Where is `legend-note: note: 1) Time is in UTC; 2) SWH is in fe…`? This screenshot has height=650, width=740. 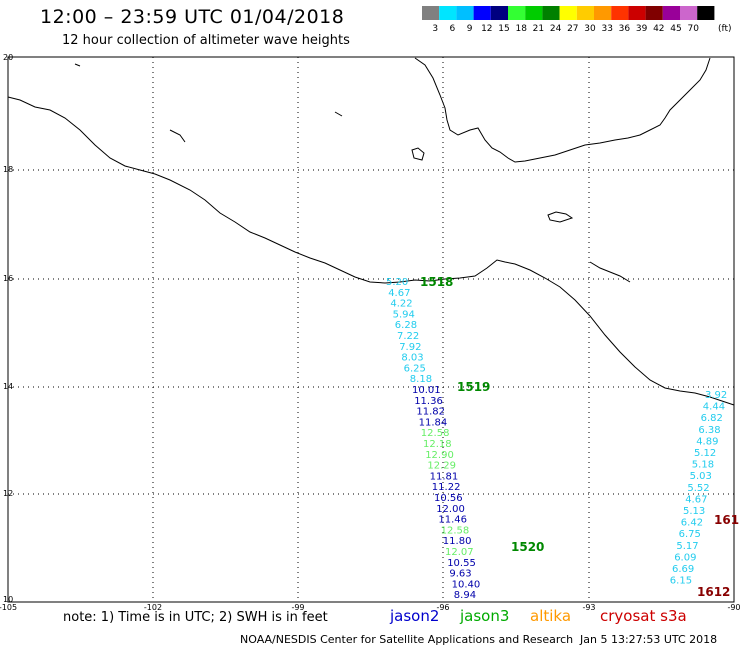
legend-note: note: 1) Time is in UTC; 2) SWH is in fe… is located at coordinates (195, 617).